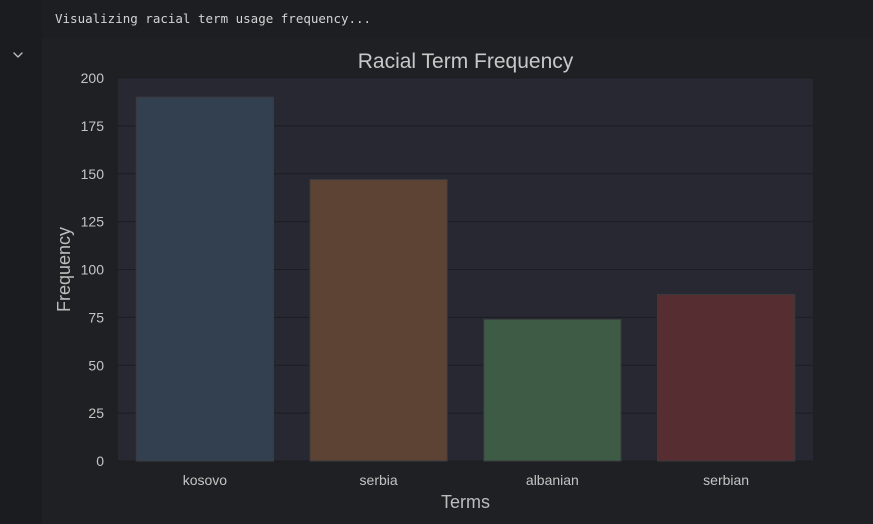  What do you see at coordinates (726, 480) in the screenshot?
I see `x-tick-label: serbian` at bounding box center [726, 480].